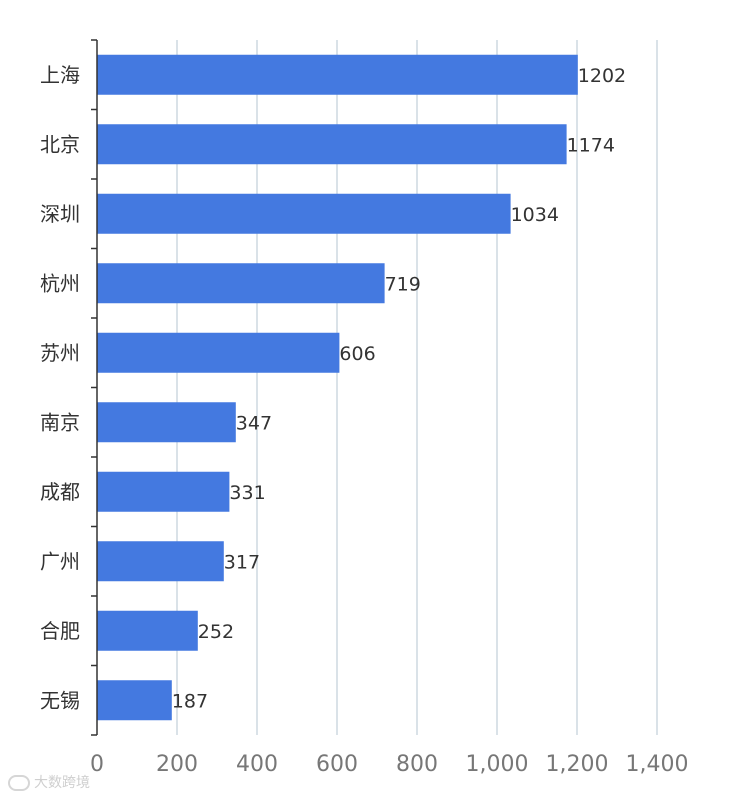 The width and height of the screenshot is (750, 800). I want to click on bar-value-label: 719, so click(403, 284).